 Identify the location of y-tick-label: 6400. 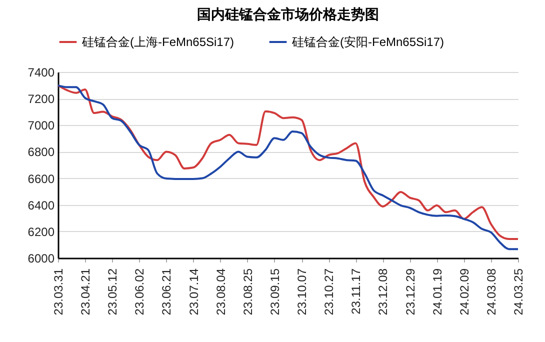
(41, 205).